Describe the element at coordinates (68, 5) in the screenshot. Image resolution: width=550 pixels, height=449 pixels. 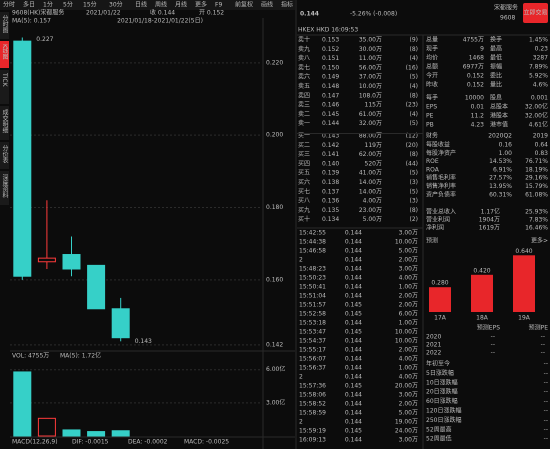
I see `toolbar-item: 5分` at that location.